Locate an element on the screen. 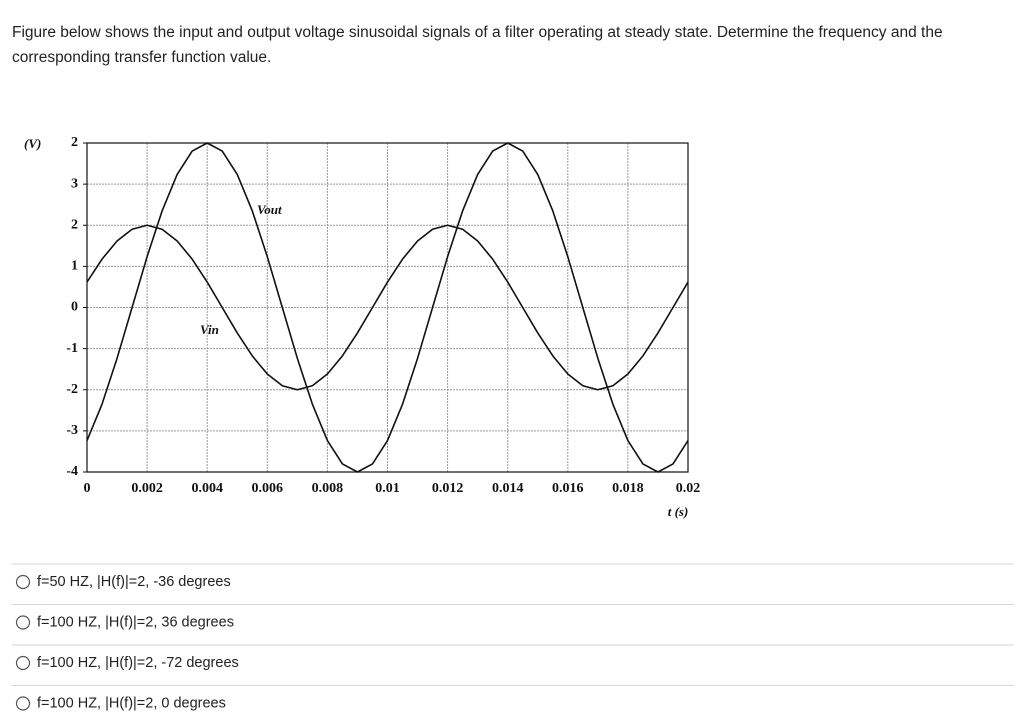 Image resolution: width=1024 pixels, height=725 pixels. x-tick-label: 0 is located at coordinates (87, 488).